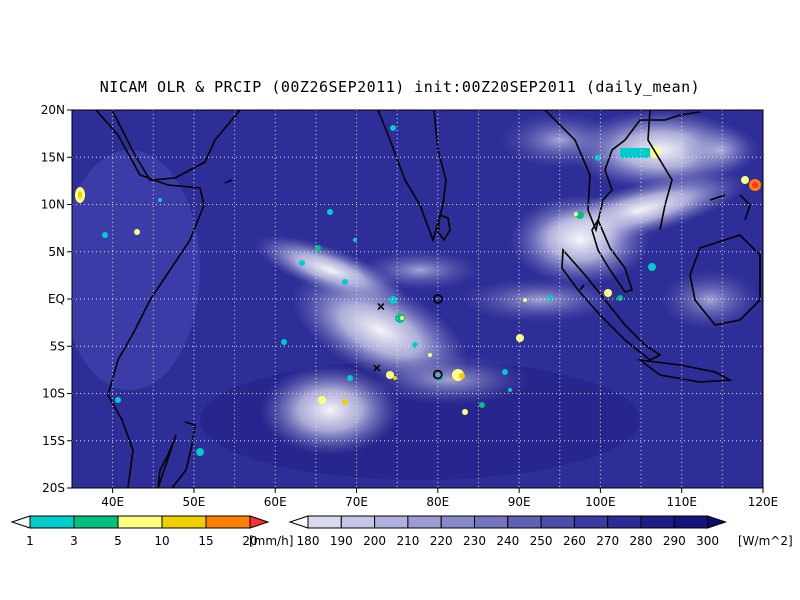 This screenshot has width=800, height=600. I want to click on lon-label: 60E, so click(275, 502).